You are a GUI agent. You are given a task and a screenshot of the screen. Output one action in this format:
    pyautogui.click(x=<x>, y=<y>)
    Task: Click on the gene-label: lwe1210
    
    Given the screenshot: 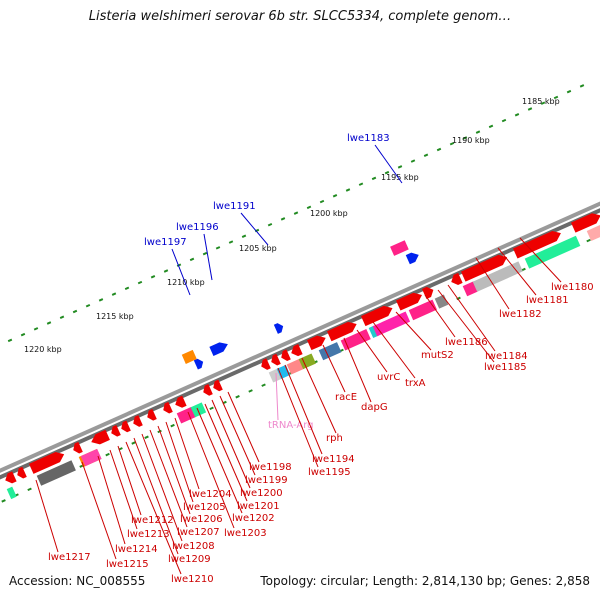 What is the action you would take?
    pyautogui.click(x=192, y=579)
    